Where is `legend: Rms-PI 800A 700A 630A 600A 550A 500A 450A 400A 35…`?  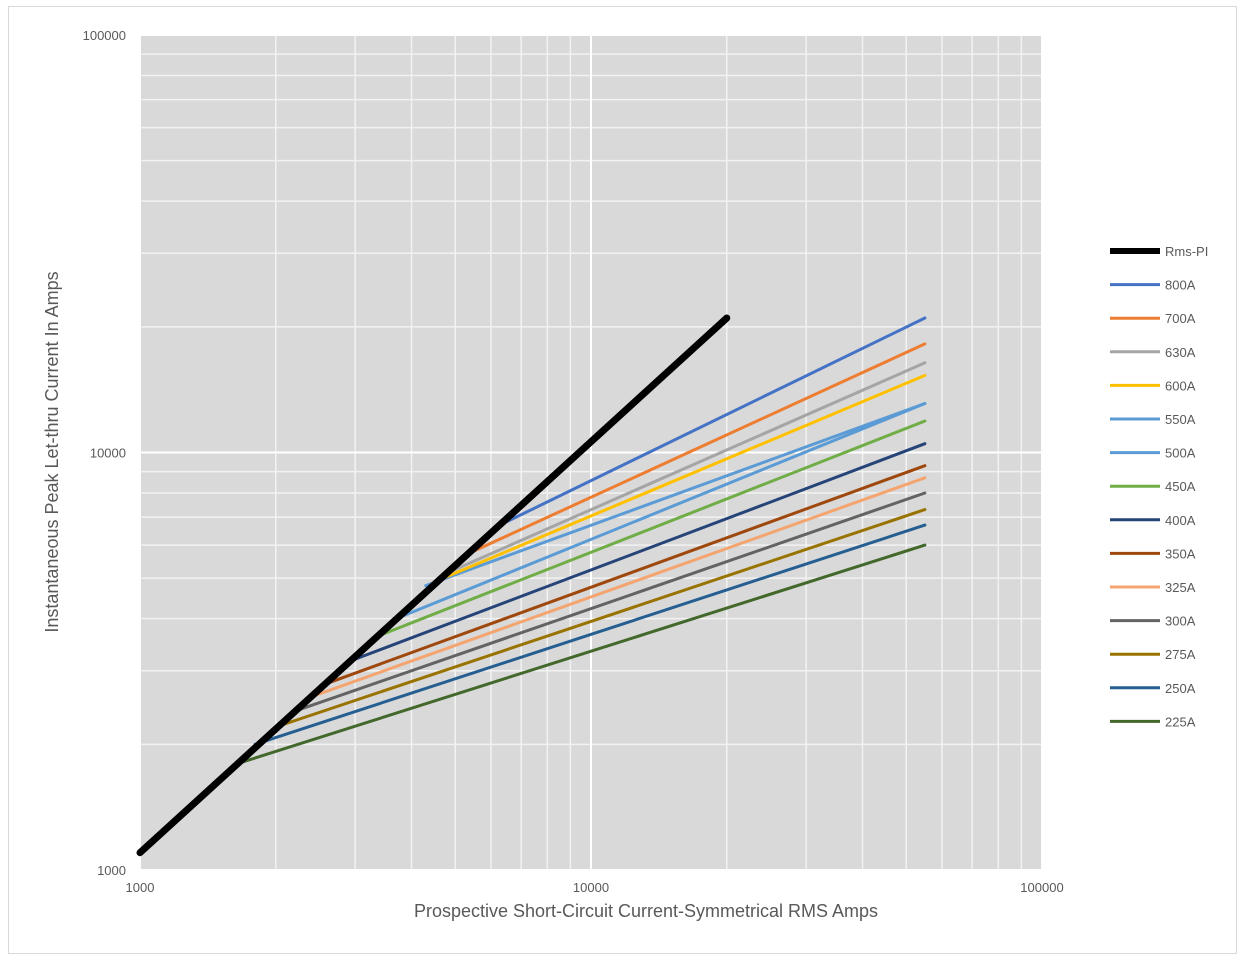 legend: Rms-PI 800A 700A 630A 600A 550A 500A 450A 400A 35… is located at coordinates (1159, 486).